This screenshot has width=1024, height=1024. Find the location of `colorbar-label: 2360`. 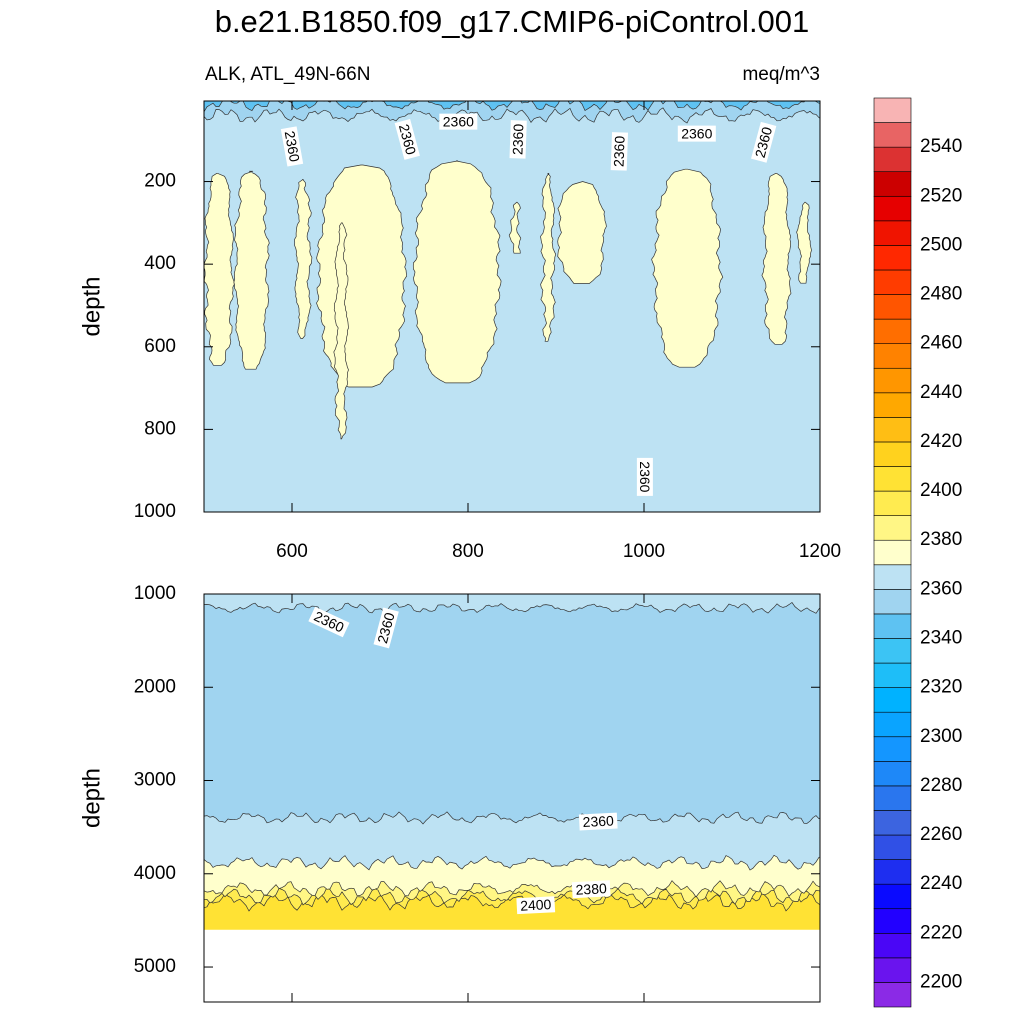

colorbar-label: 2360 is located at coordinates (941, 588).